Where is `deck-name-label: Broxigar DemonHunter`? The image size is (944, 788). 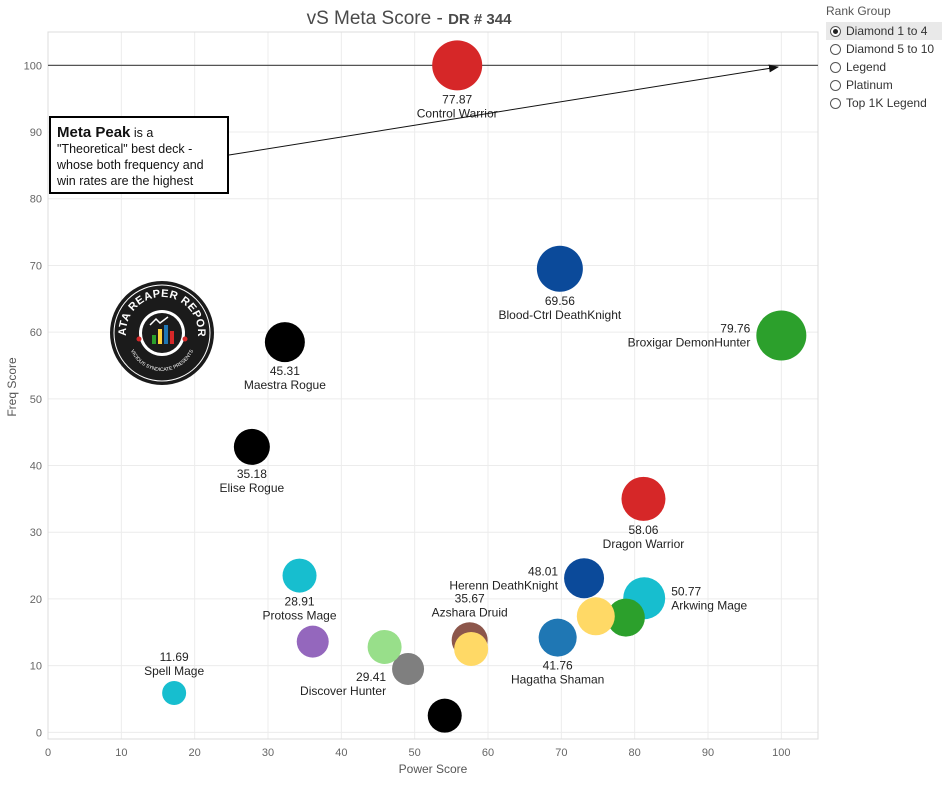 deck-name-label: Broxigar DemonHunter is located at coordinates (689, 342).